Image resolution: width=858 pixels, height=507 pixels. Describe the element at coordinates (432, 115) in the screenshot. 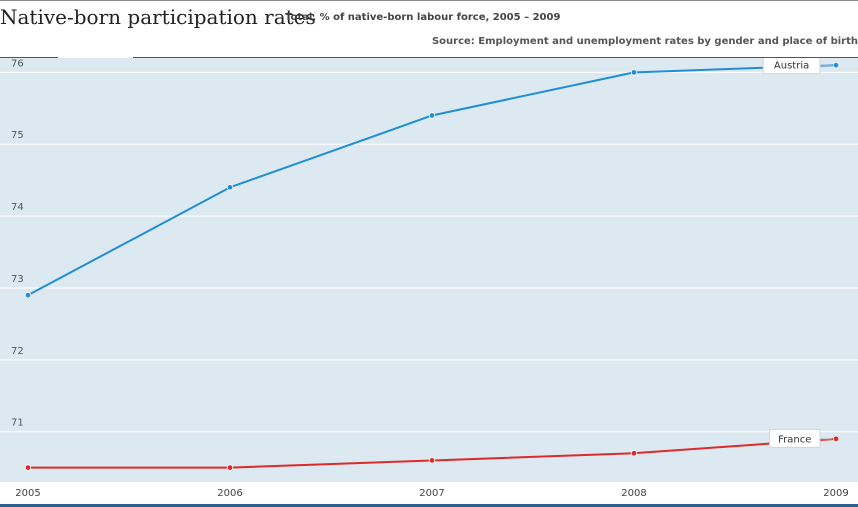

I see `data-point-austria-2007` at that location.